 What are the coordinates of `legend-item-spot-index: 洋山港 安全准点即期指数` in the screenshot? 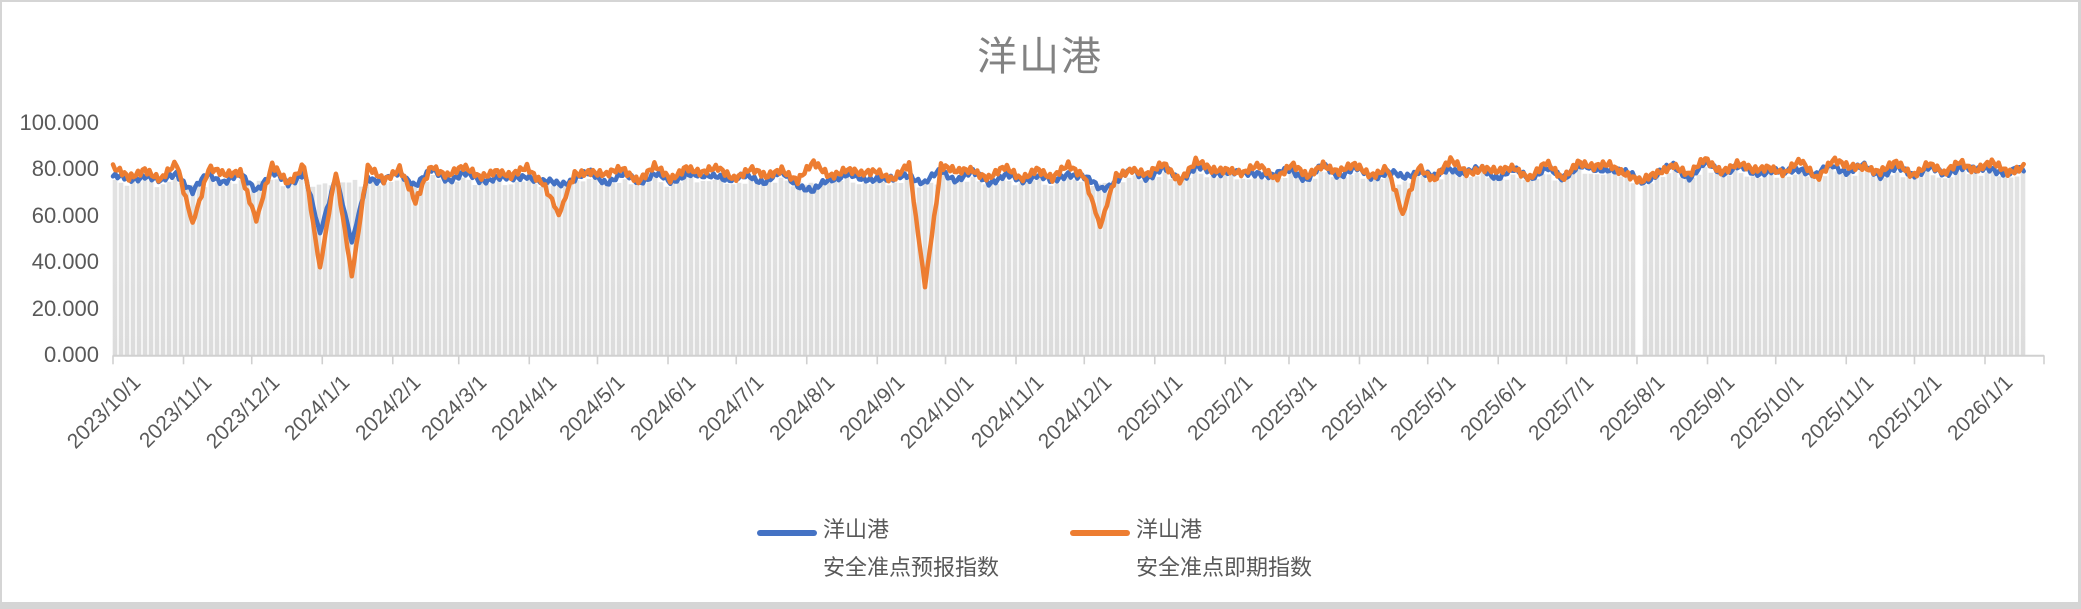 It's located at (1191, 549).